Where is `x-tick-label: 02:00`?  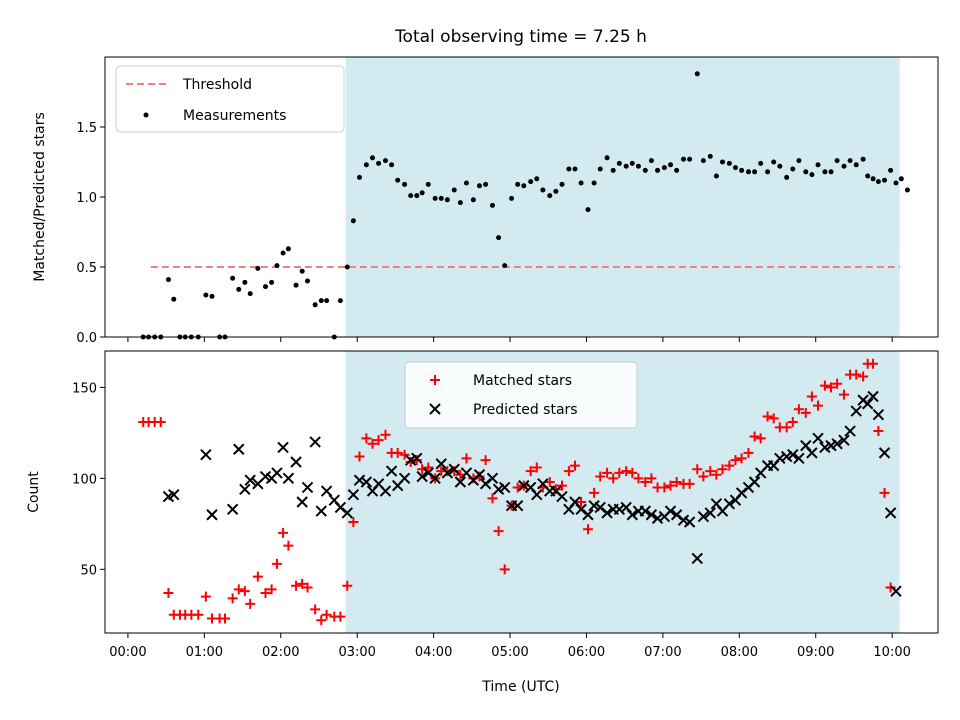
x-tick-label: 02:00 is located at coordinates (280, 652).